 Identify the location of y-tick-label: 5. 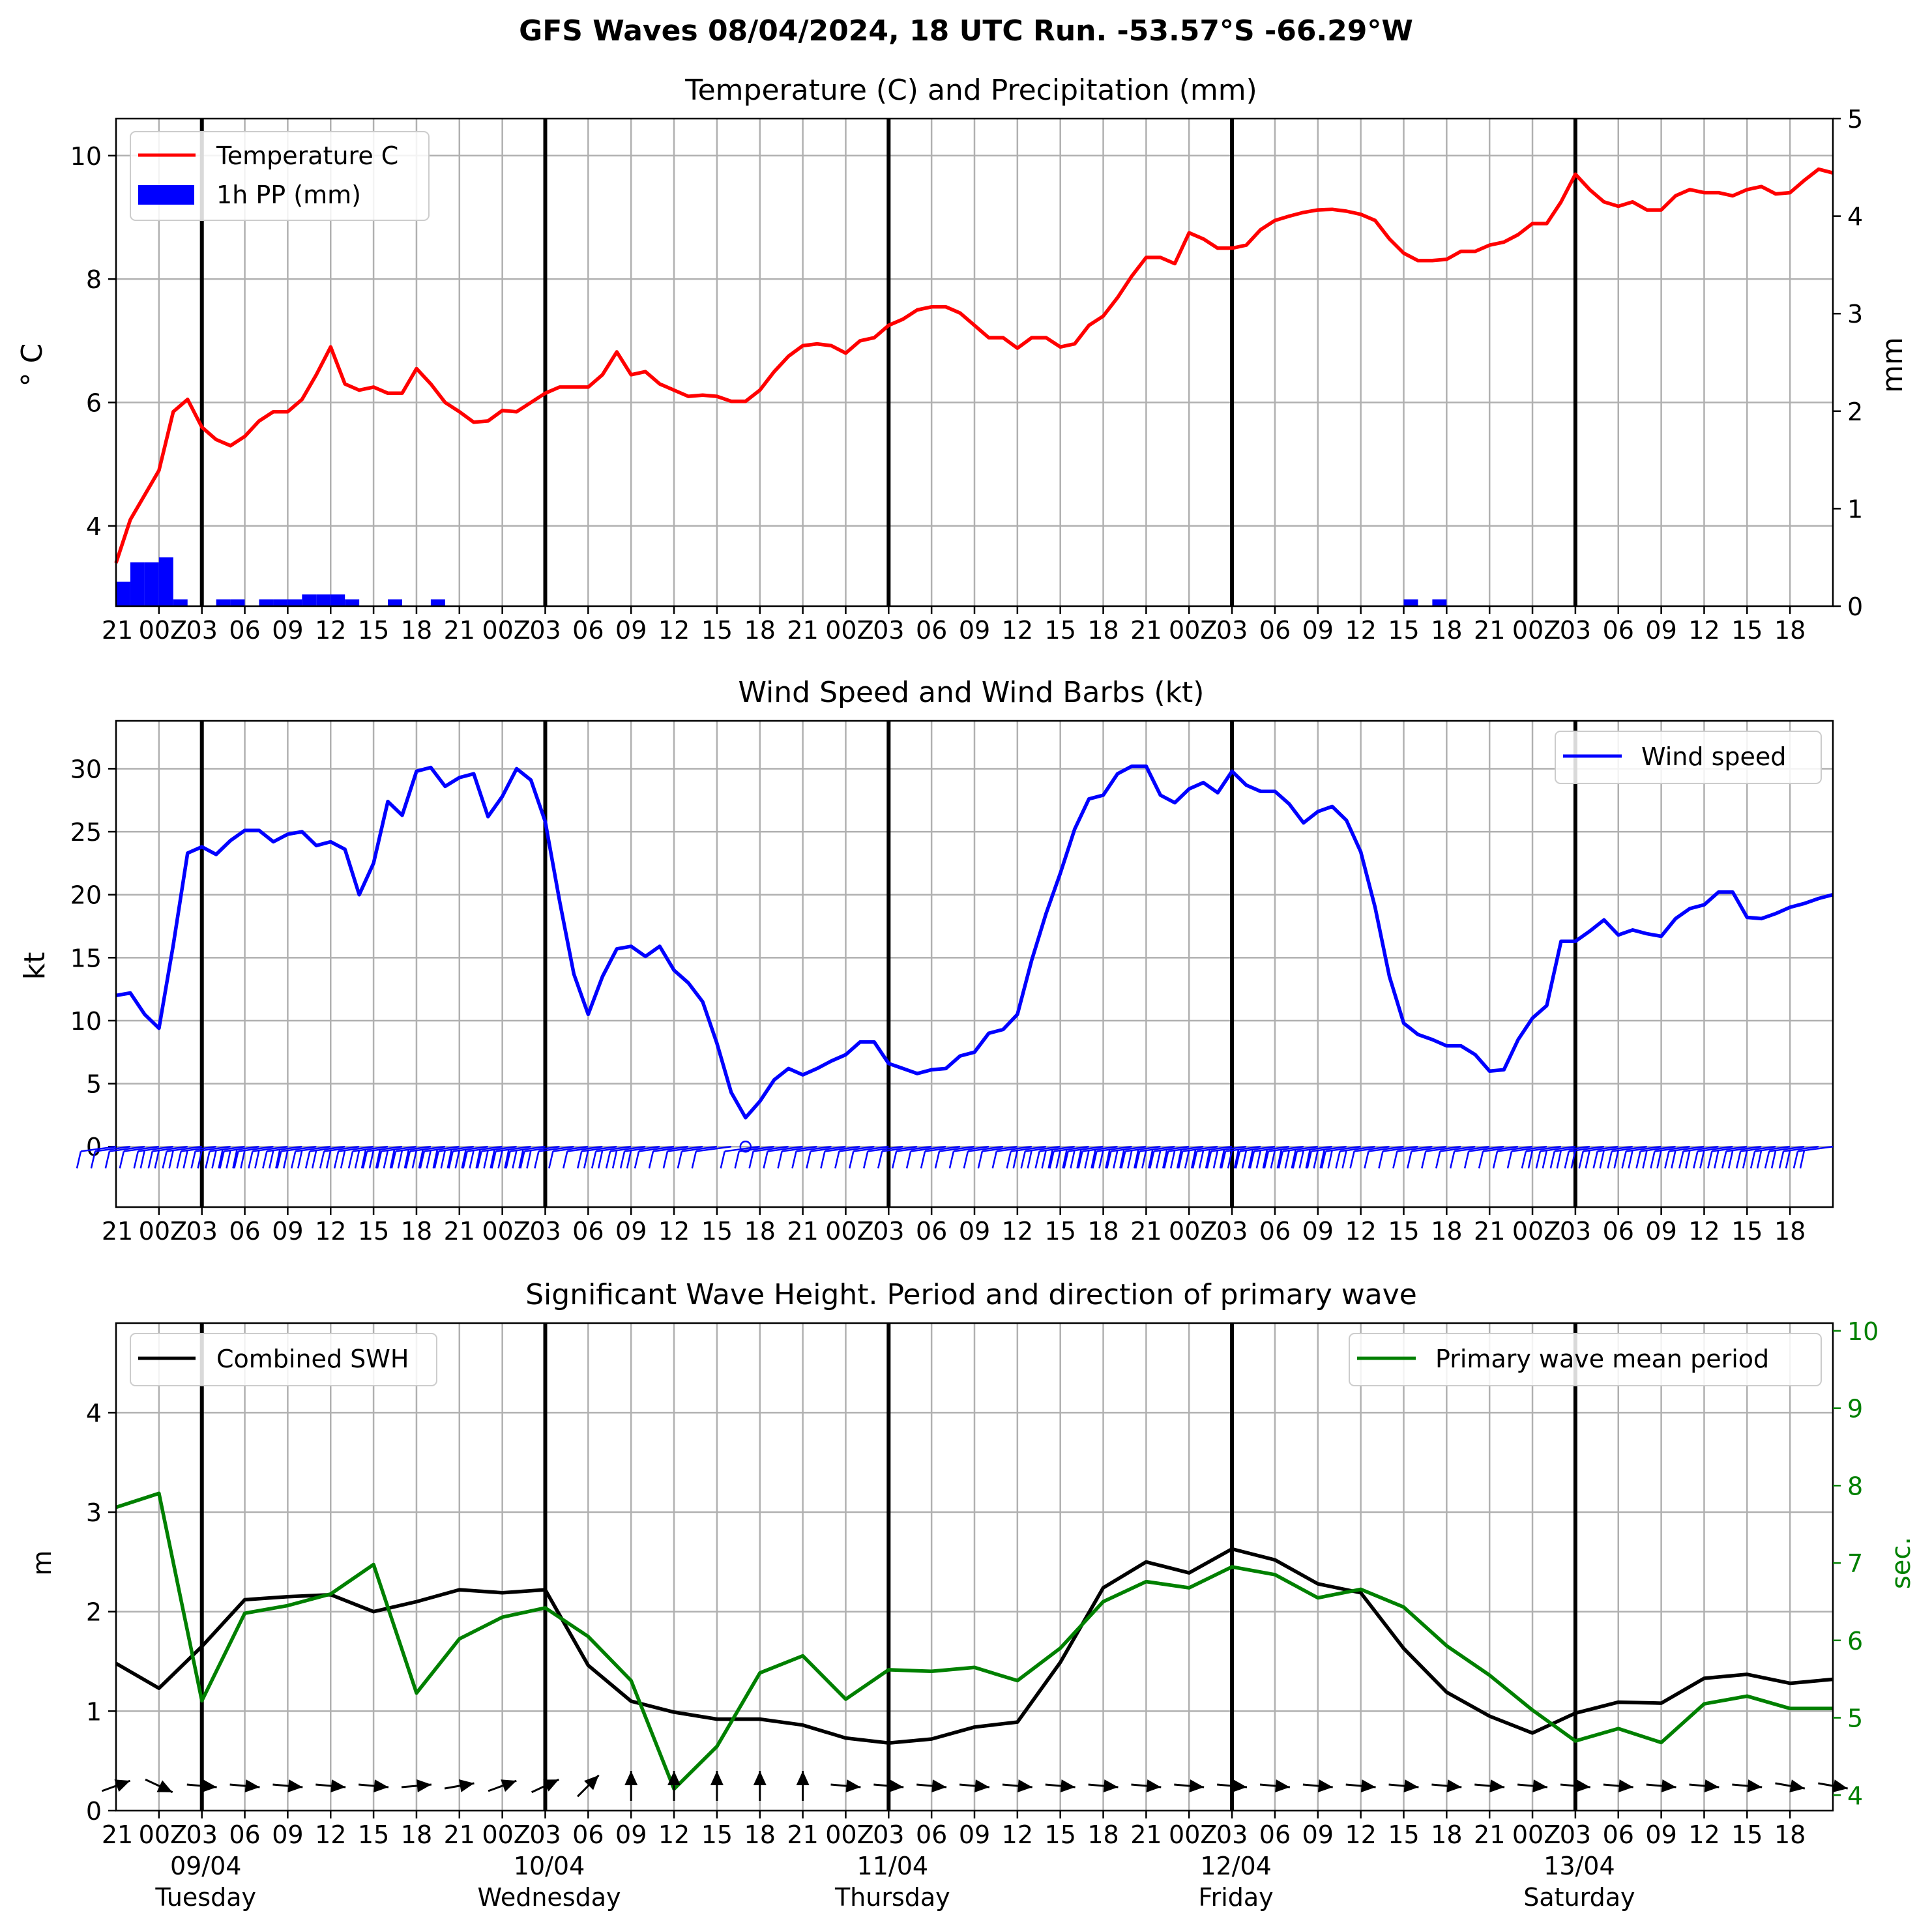
(94, 1084).